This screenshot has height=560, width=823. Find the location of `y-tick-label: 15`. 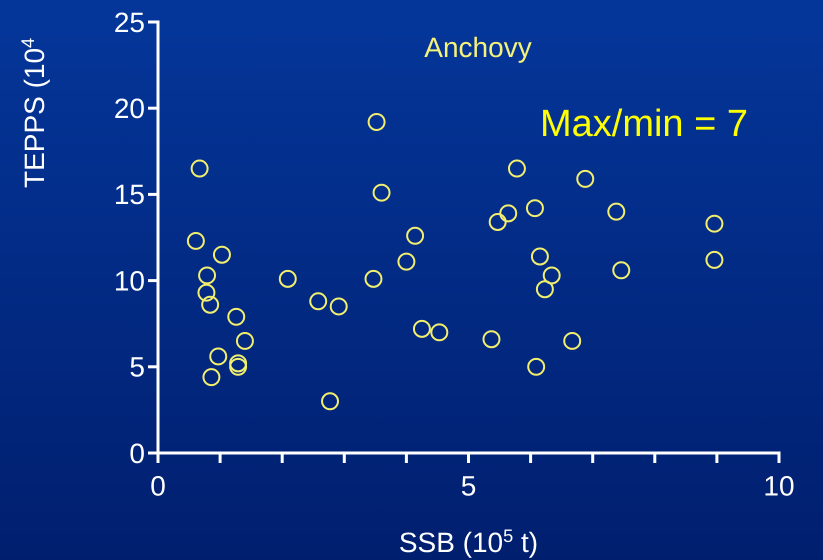

y-tick-label: 15 is located at coordinates (129, 194).